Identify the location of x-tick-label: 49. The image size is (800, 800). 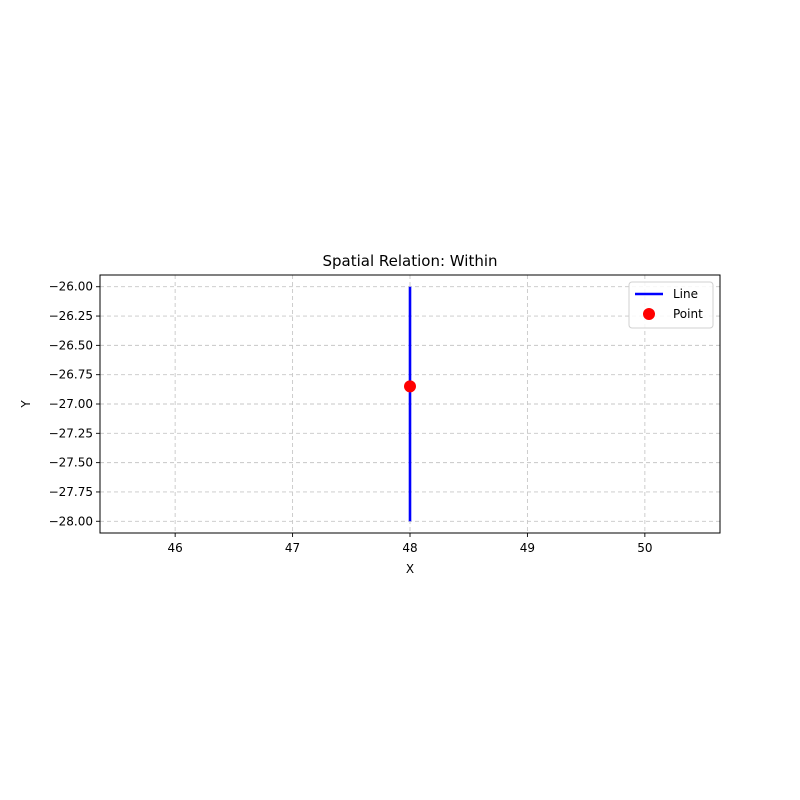
(527, 548).